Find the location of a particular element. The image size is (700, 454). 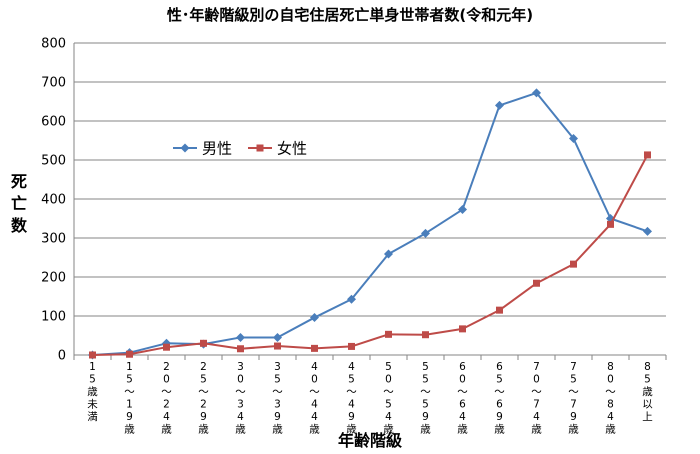

x-tick-label: 1 5 歳未満 is located at coordinates (92, 392).